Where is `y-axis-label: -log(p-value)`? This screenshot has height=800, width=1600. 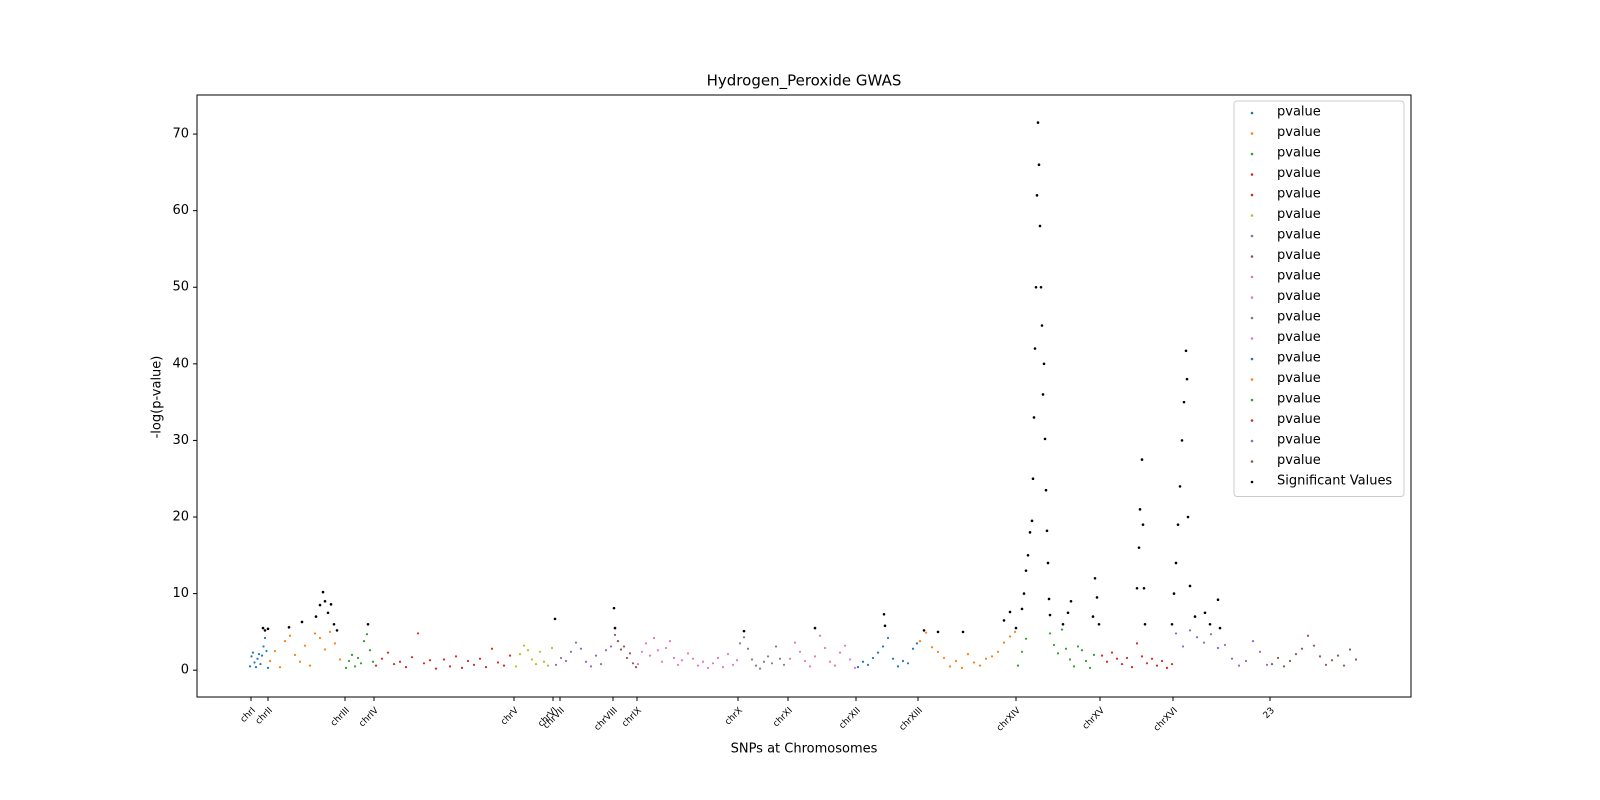 y-axis-label: -log(p-value) is located at coordinates (157, 397).